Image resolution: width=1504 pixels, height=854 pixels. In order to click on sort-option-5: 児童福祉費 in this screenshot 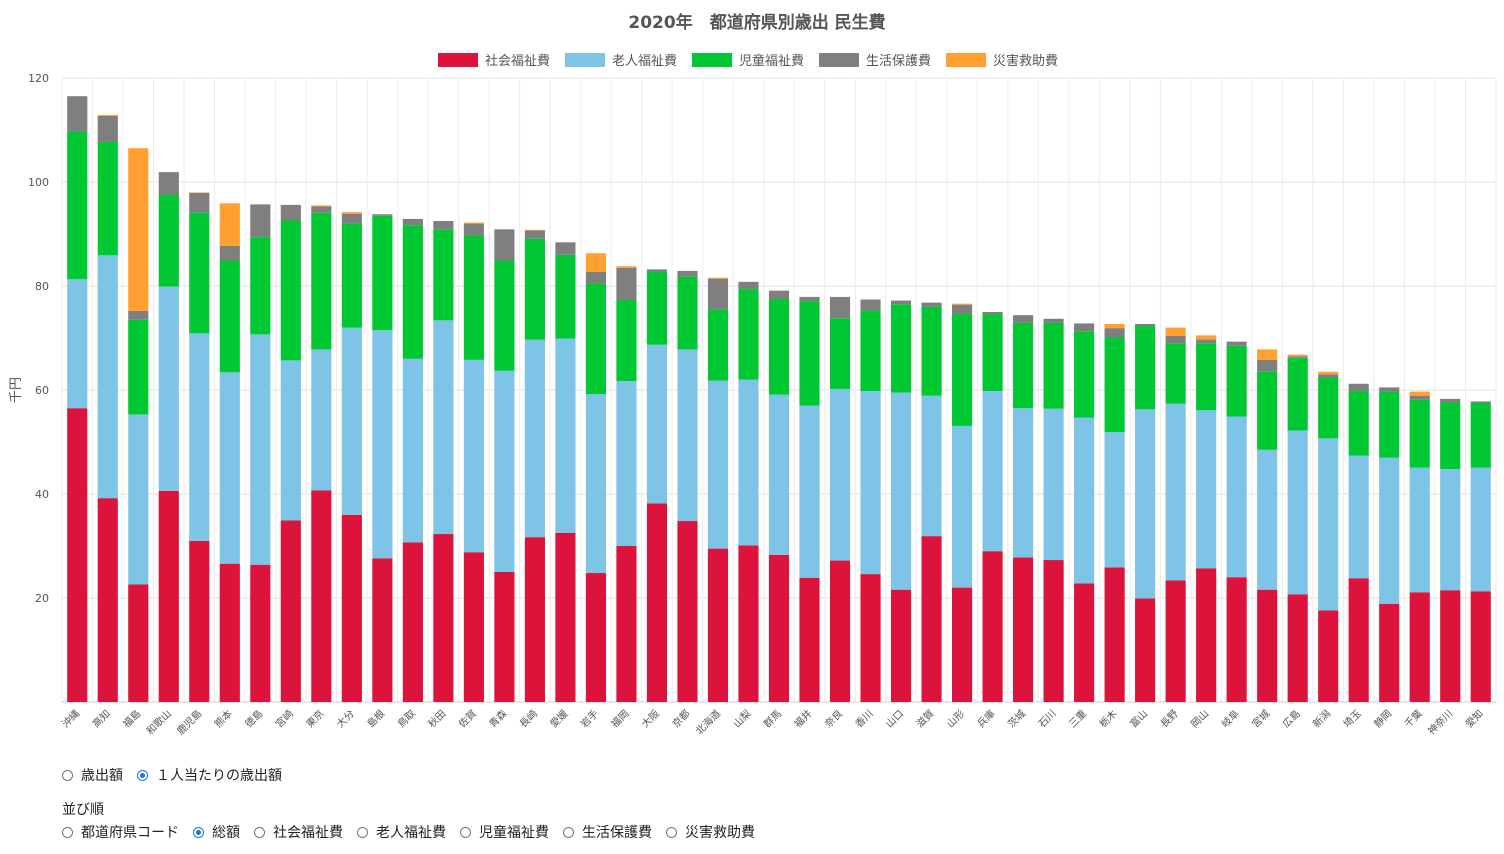, I will do `click(504, 832)`.